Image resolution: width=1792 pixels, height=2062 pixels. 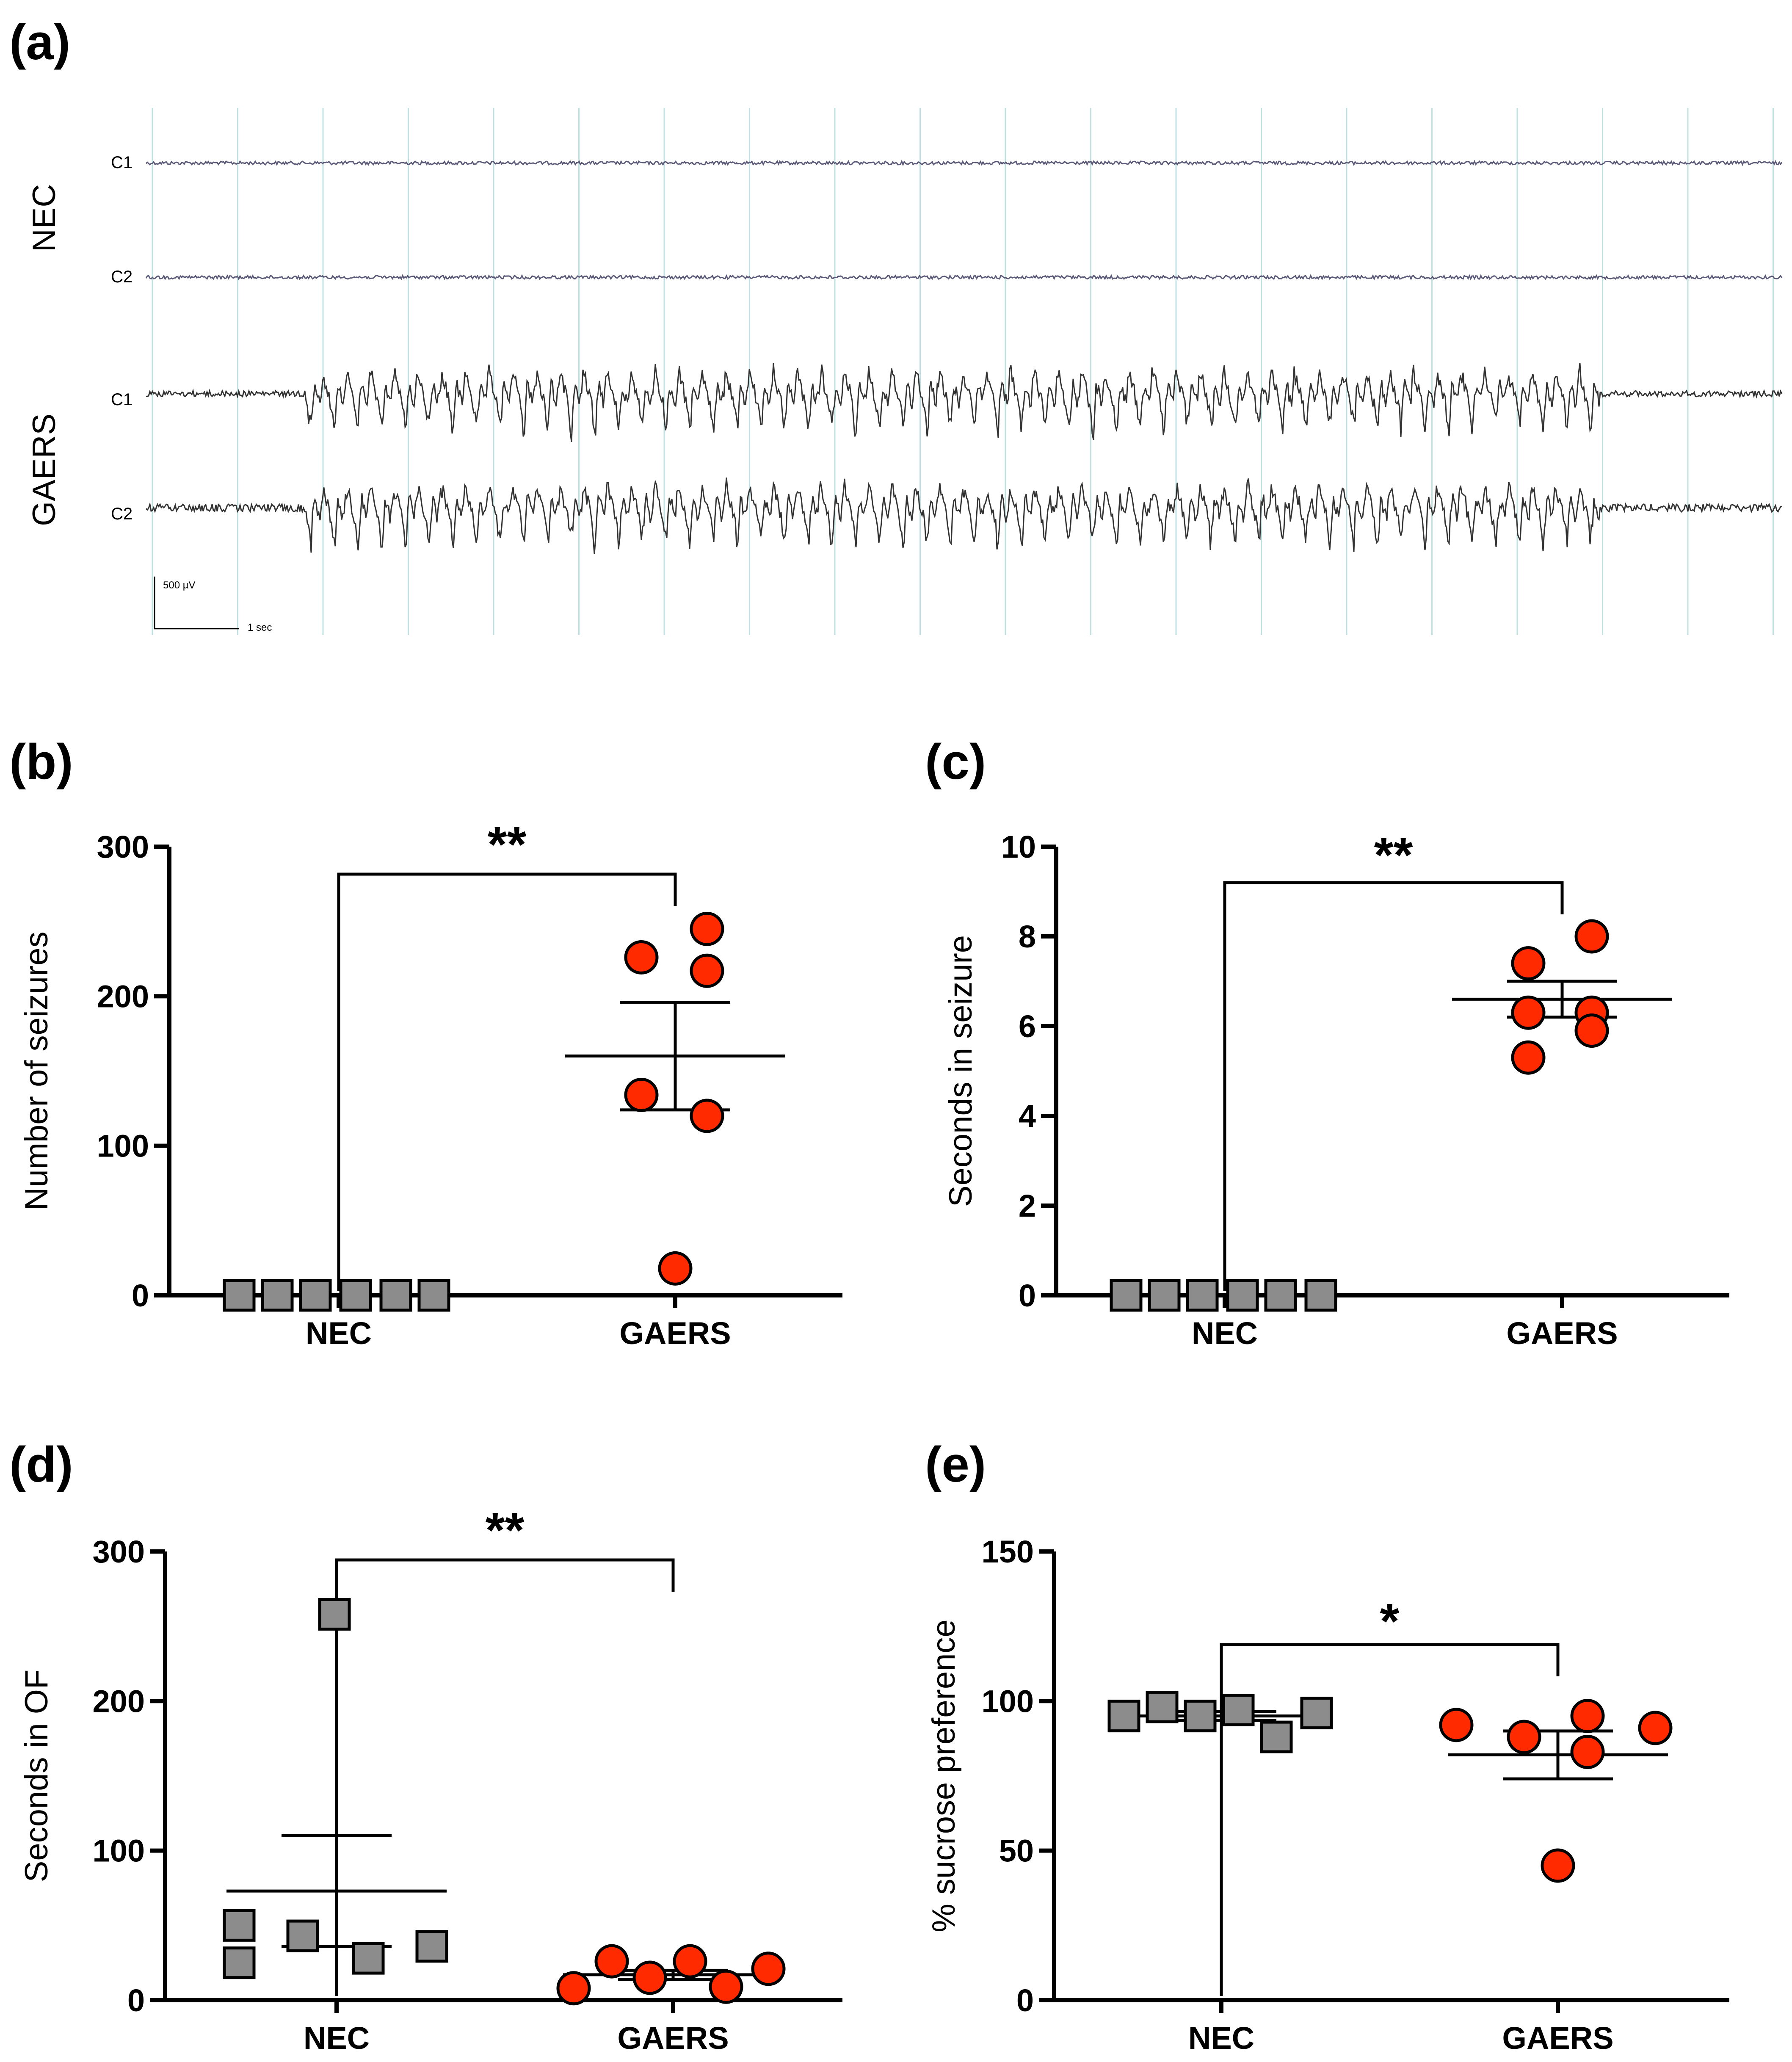 I want to click on y-tick-label: 50, so click(x=1016, y=1851).